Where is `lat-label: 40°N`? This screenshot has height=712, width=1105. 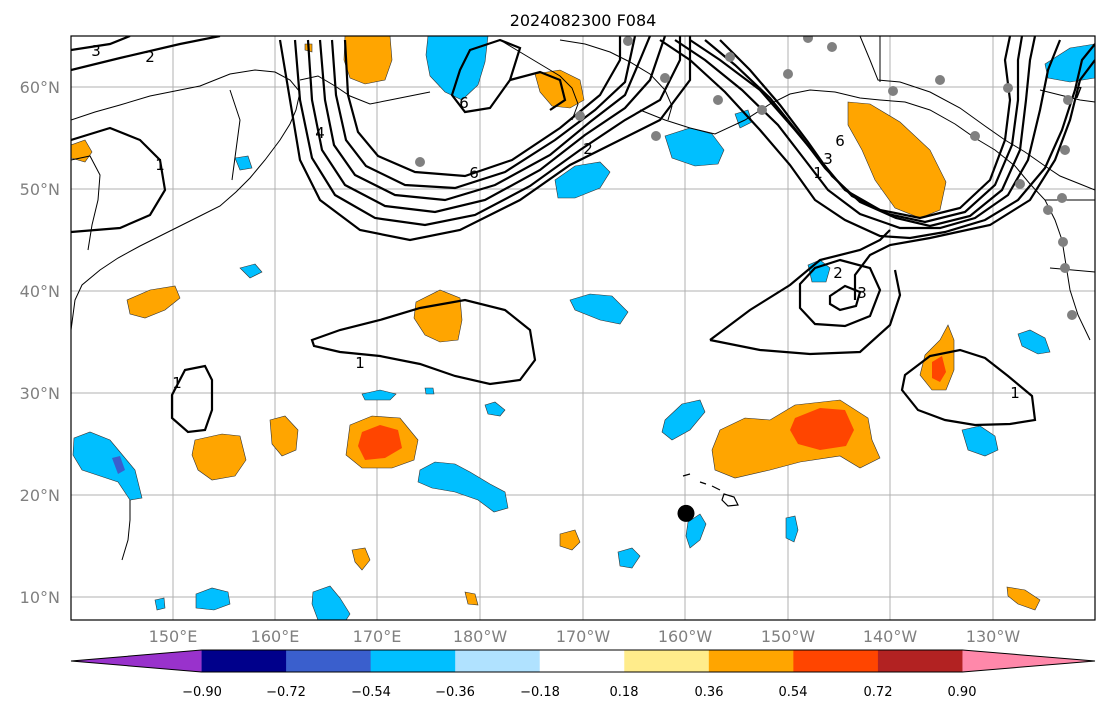 lat-label: 40°N is located at coordinates (40, 291).